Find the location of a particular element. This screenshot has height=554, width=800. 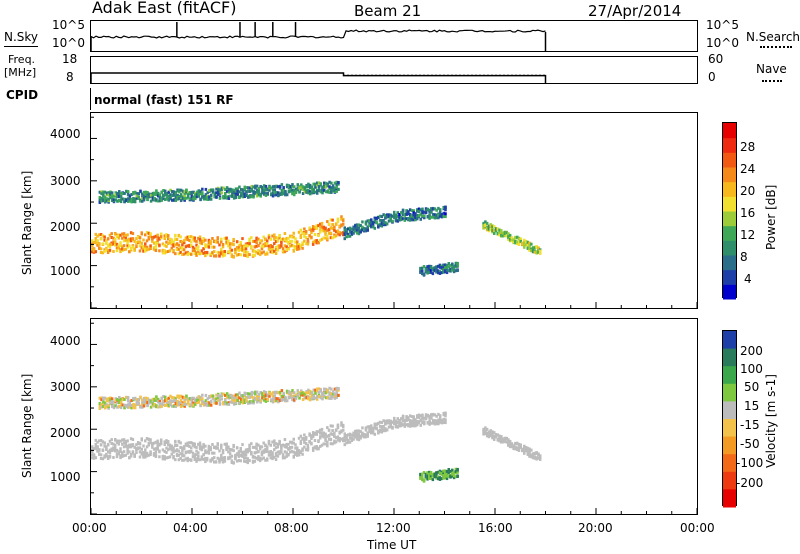

velocity-ytick: 3000 is located at coordinates (65, 387).